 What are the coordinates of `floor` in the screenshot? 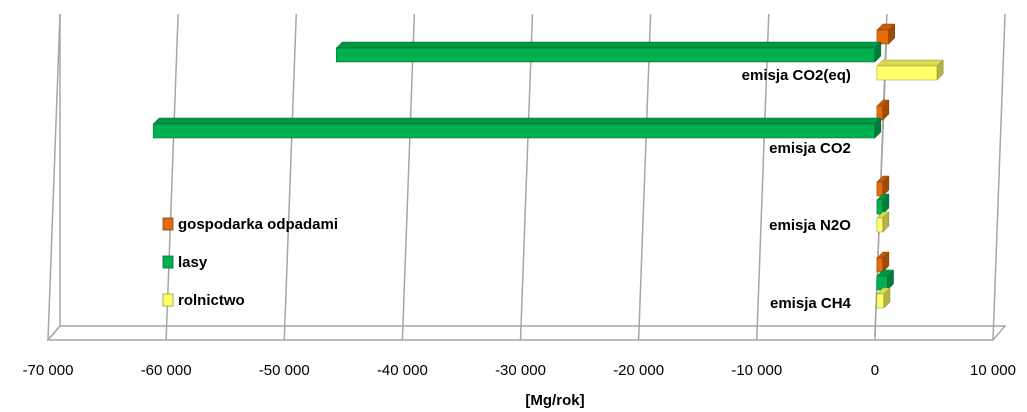 It's located at (526, 333).